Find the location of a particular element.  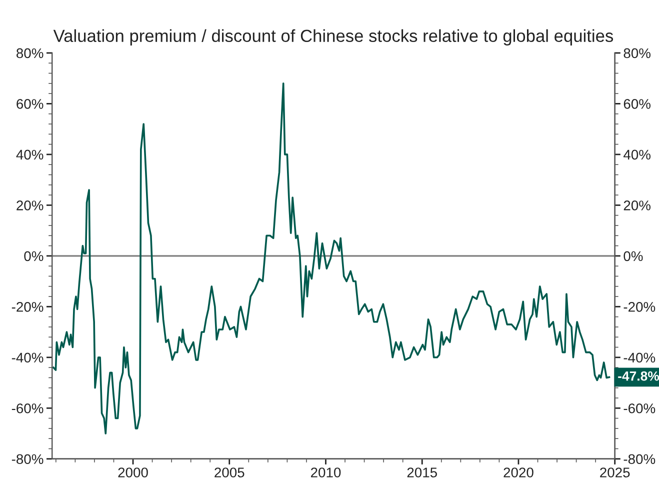

y2-tick-label: 0% is located at coordinates (633, 256).